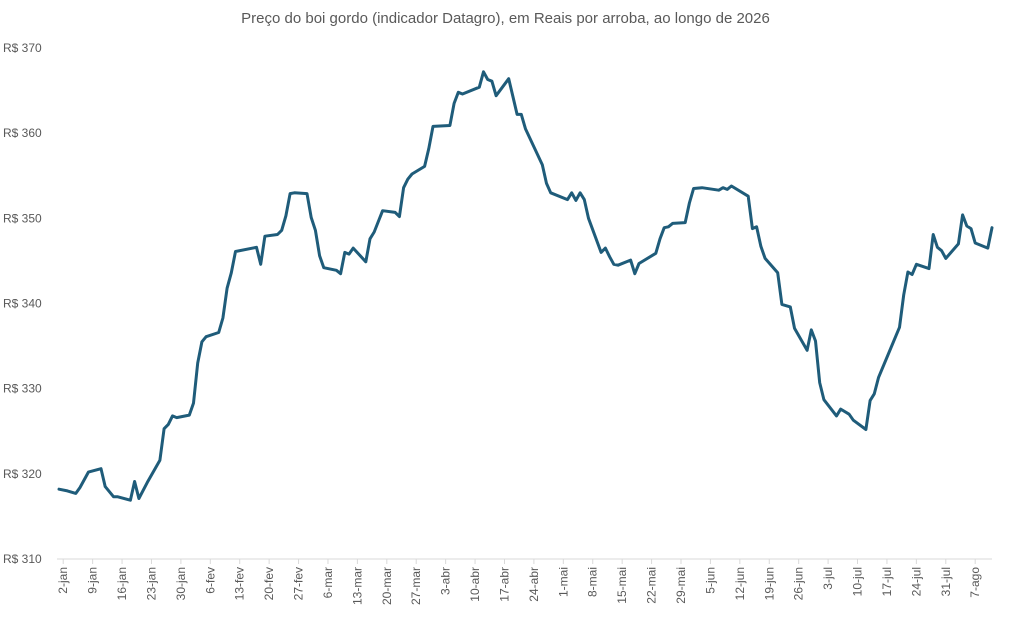 The image size is (1011, 630). Describe the element at coordinates (210, 580) in the screenshot. I see `x-tick-label: 6-fev` at that location.